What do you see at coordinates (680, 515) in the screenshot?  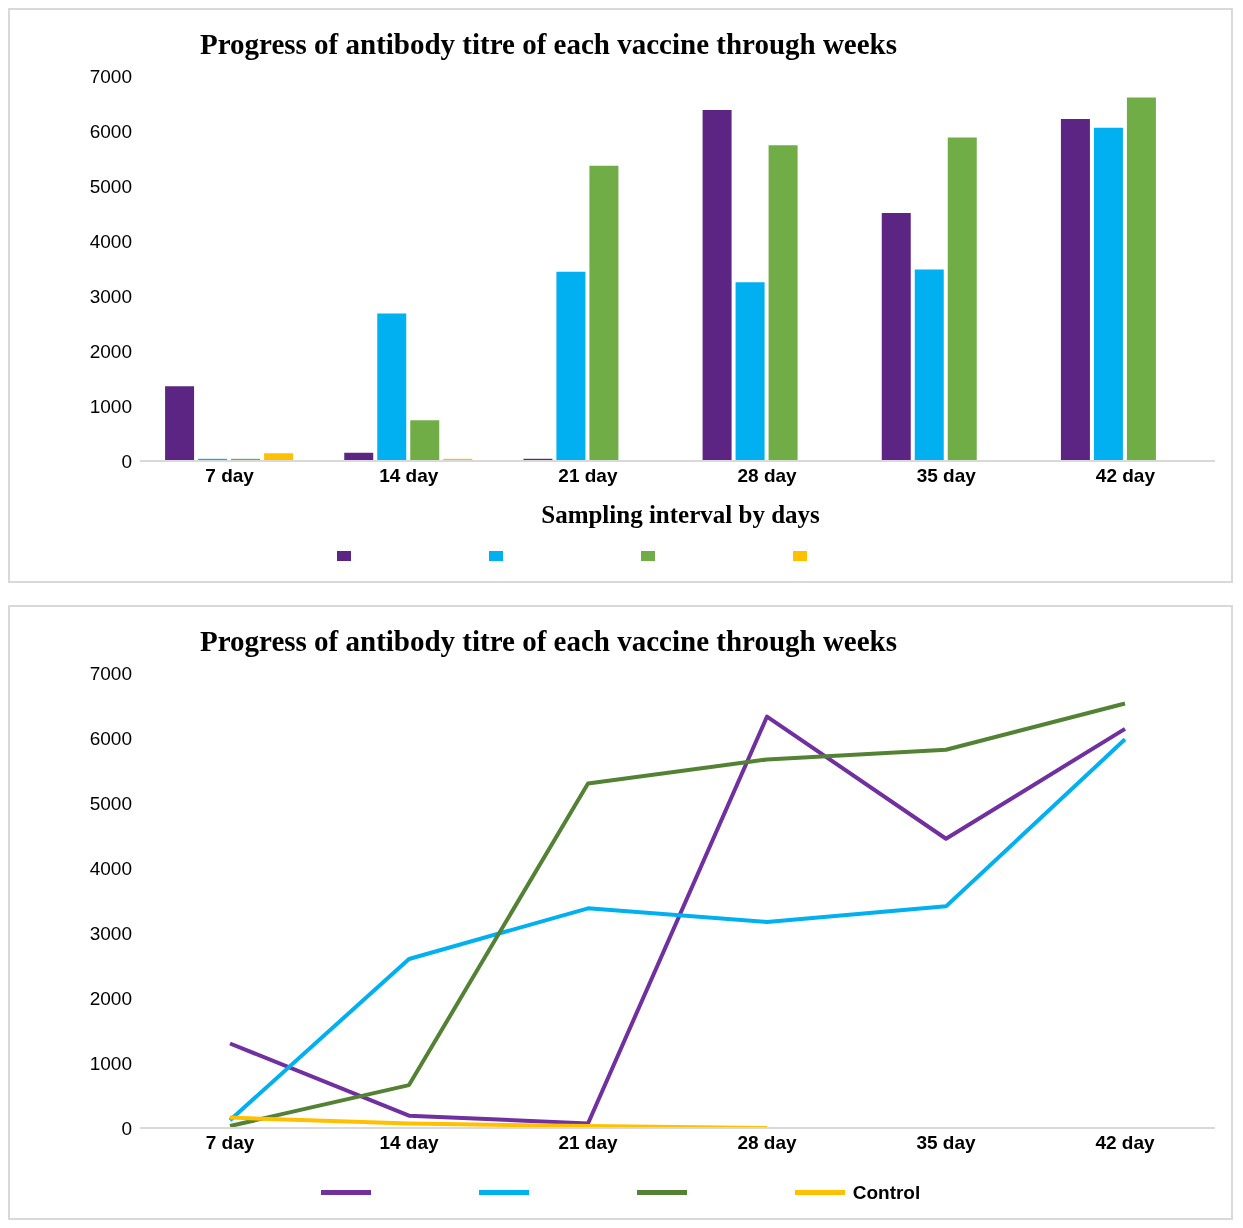 I see `x-axis-title: Sampling interval by days` at bounding box center [680, 515].